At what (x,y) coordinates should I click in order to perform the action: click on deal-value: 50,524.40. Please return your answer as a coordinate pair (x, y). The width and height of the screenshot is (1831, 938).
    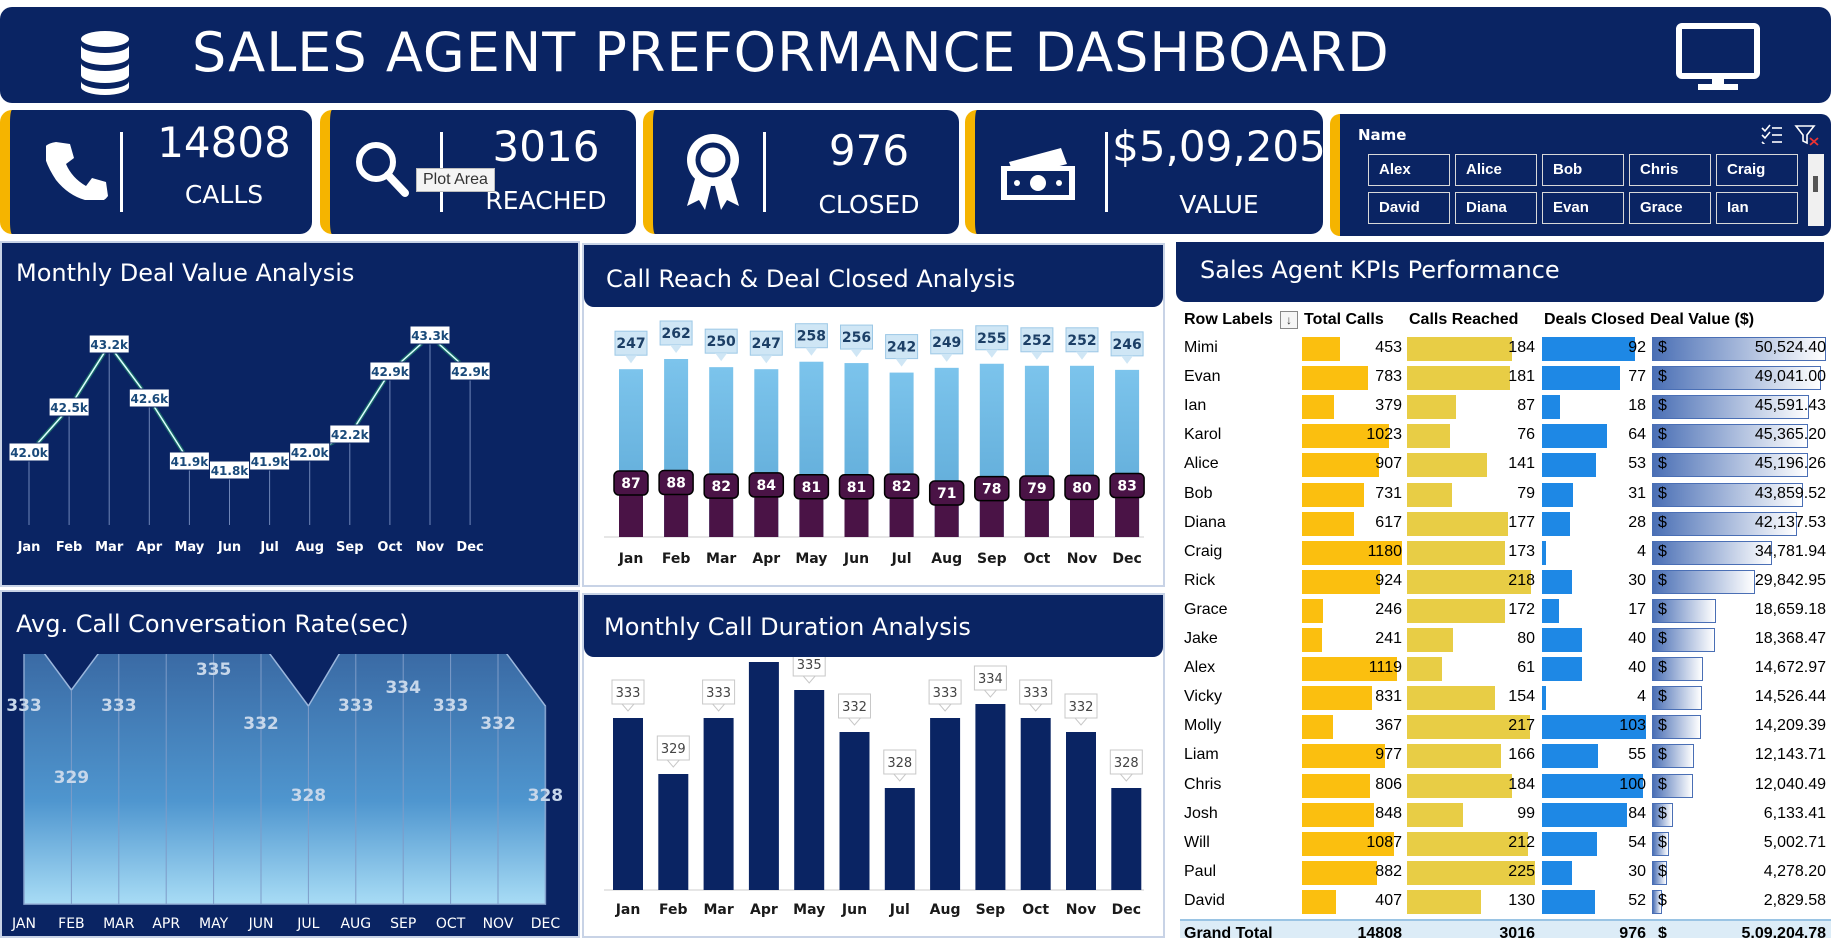
    Looking at the image, I should click on (1790, 347).